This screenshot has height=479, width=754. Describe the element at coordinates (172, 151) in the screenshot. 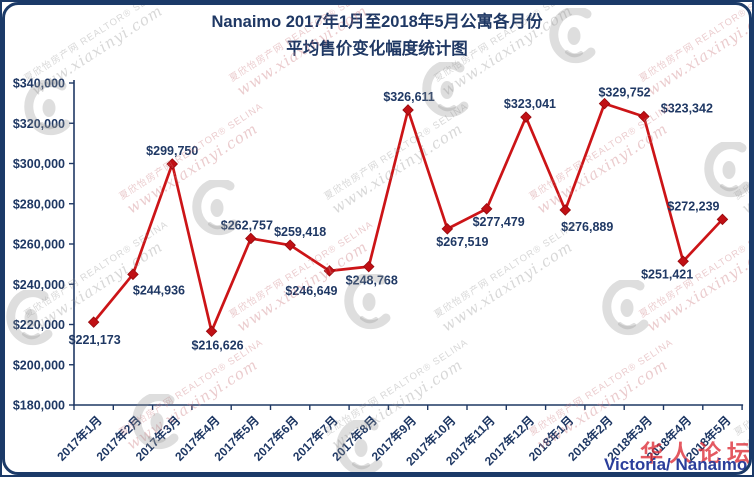

I see `data-point-label: $299,750` at that location.